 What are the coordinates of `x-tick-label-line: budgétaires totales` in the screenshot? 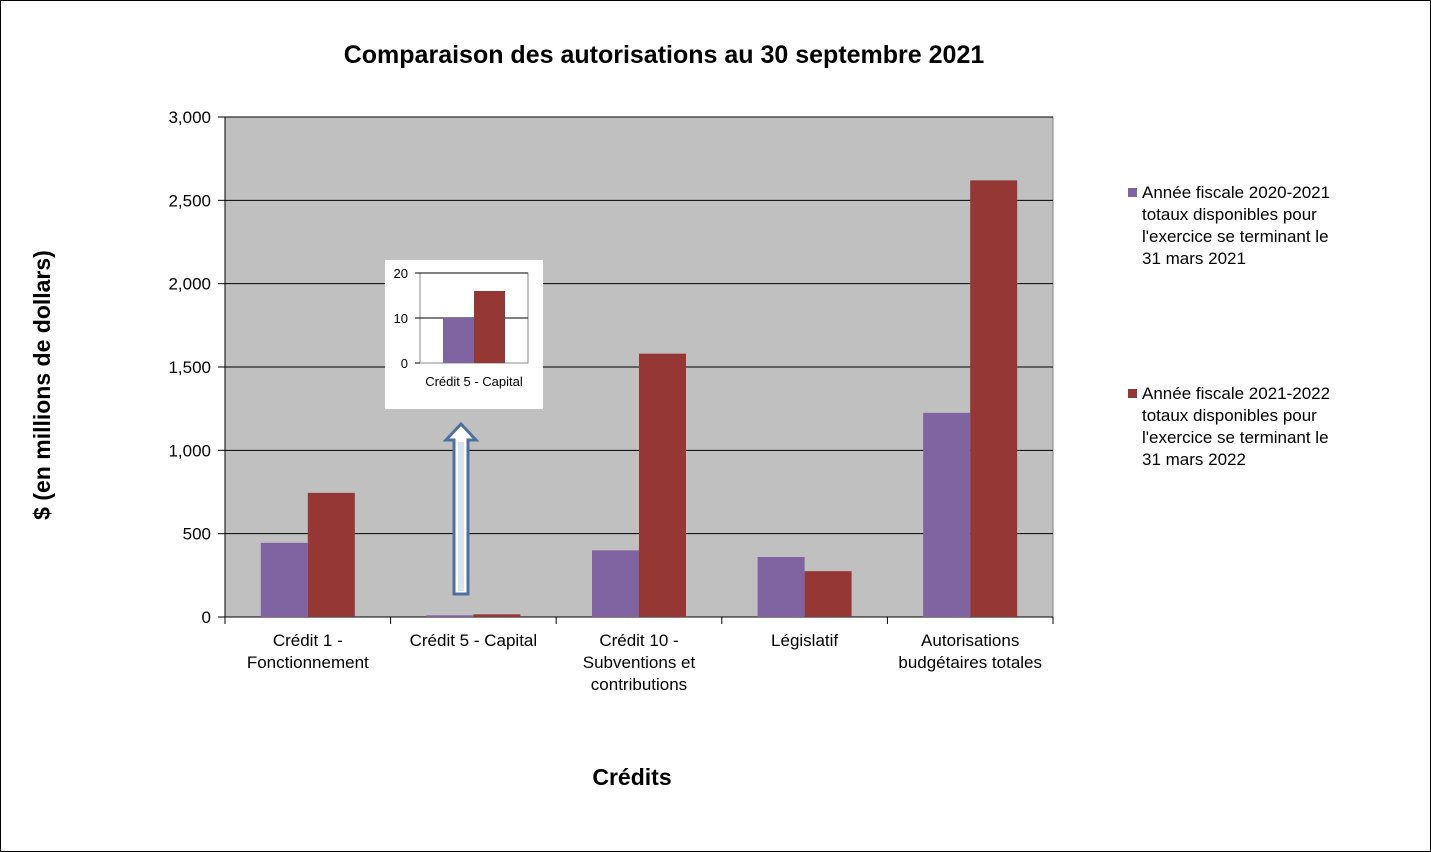 It's located at (970, 662).